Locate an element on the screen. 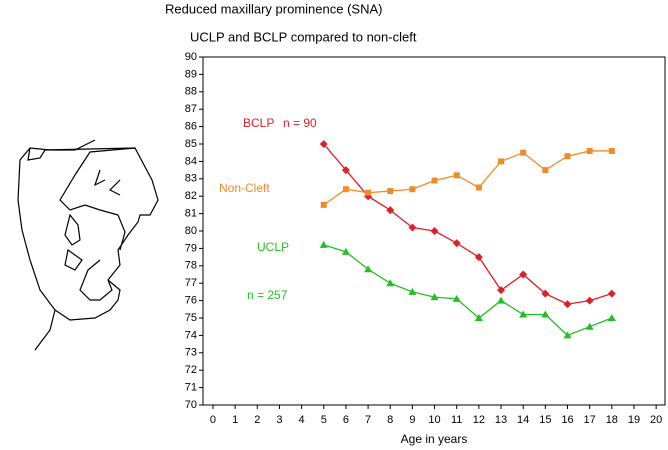 This screenshot has width=668, height=450. y-tick-label: 89 is located at coordinates (191, 74).